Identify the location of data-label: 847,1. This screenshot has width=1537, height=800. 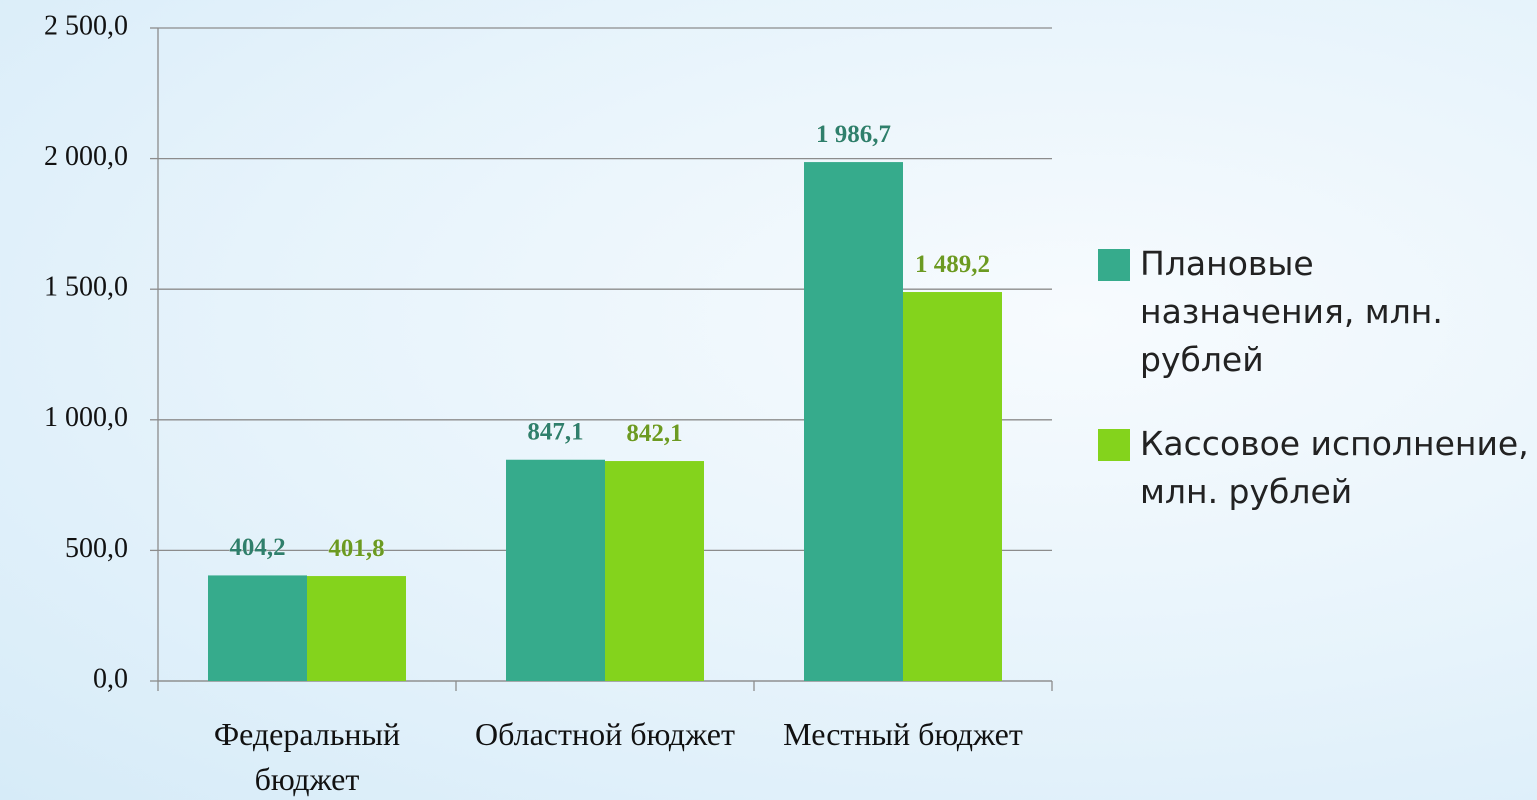
(555, 431).